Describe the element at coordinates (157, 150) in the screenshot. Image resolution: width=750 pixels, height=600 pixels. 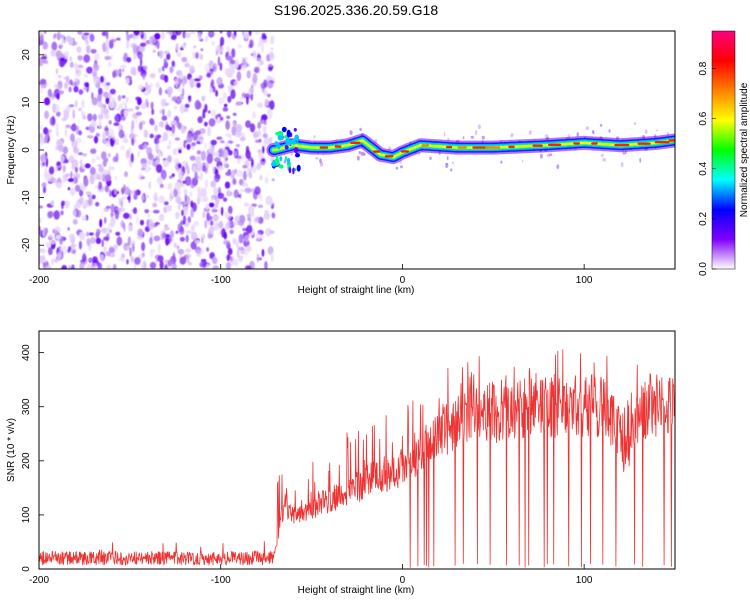
I see `spectrogram-noise-region` at that location.